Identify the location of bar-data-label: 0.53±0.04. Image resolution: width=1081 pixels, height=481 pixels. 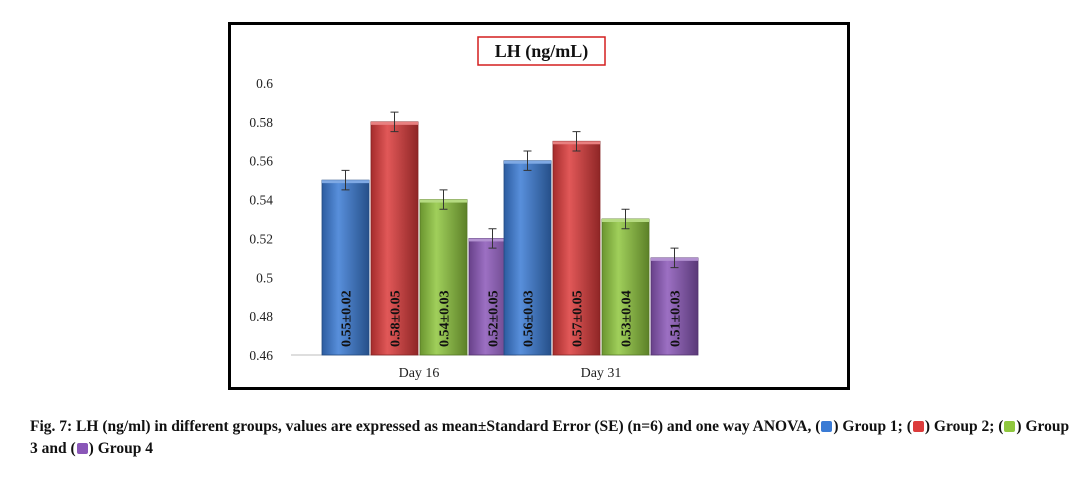
(627, 318).